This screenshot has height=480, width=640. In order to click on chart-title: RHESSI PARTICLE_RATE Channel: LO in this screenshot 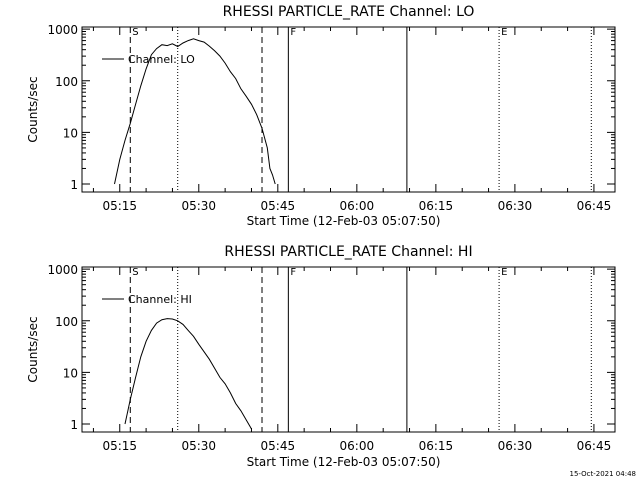, I will do `click(349, 12)`.